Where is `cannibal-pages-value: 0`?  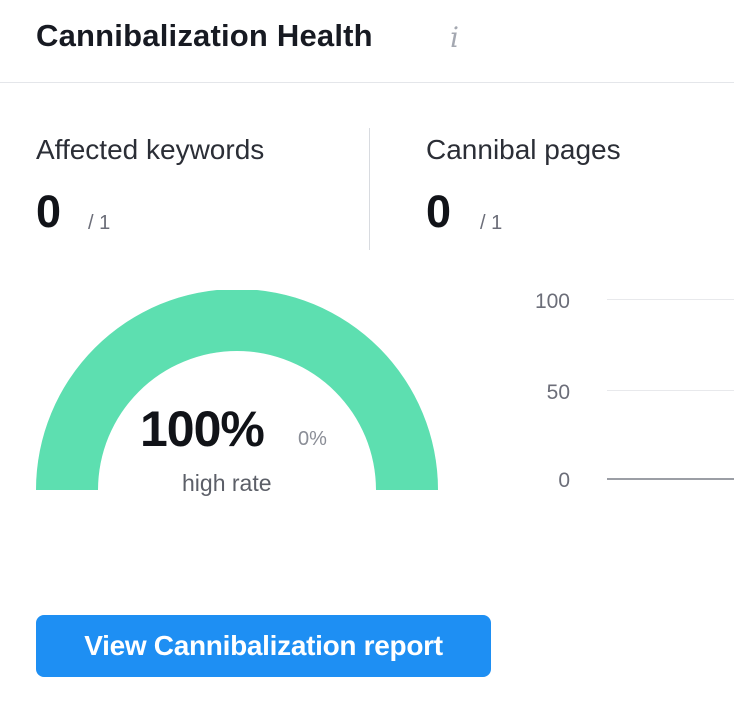
cannibal-pages-value: 0 is located at coordinates (439, 211).